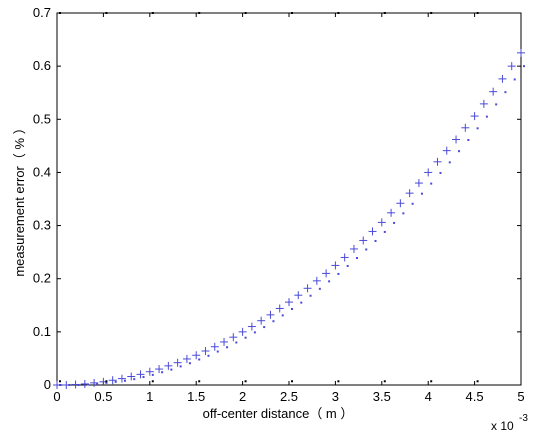  Describe the element at coordinates (42, 171) in the screenshot. I see `y-tick-label: 0.4` at that location.